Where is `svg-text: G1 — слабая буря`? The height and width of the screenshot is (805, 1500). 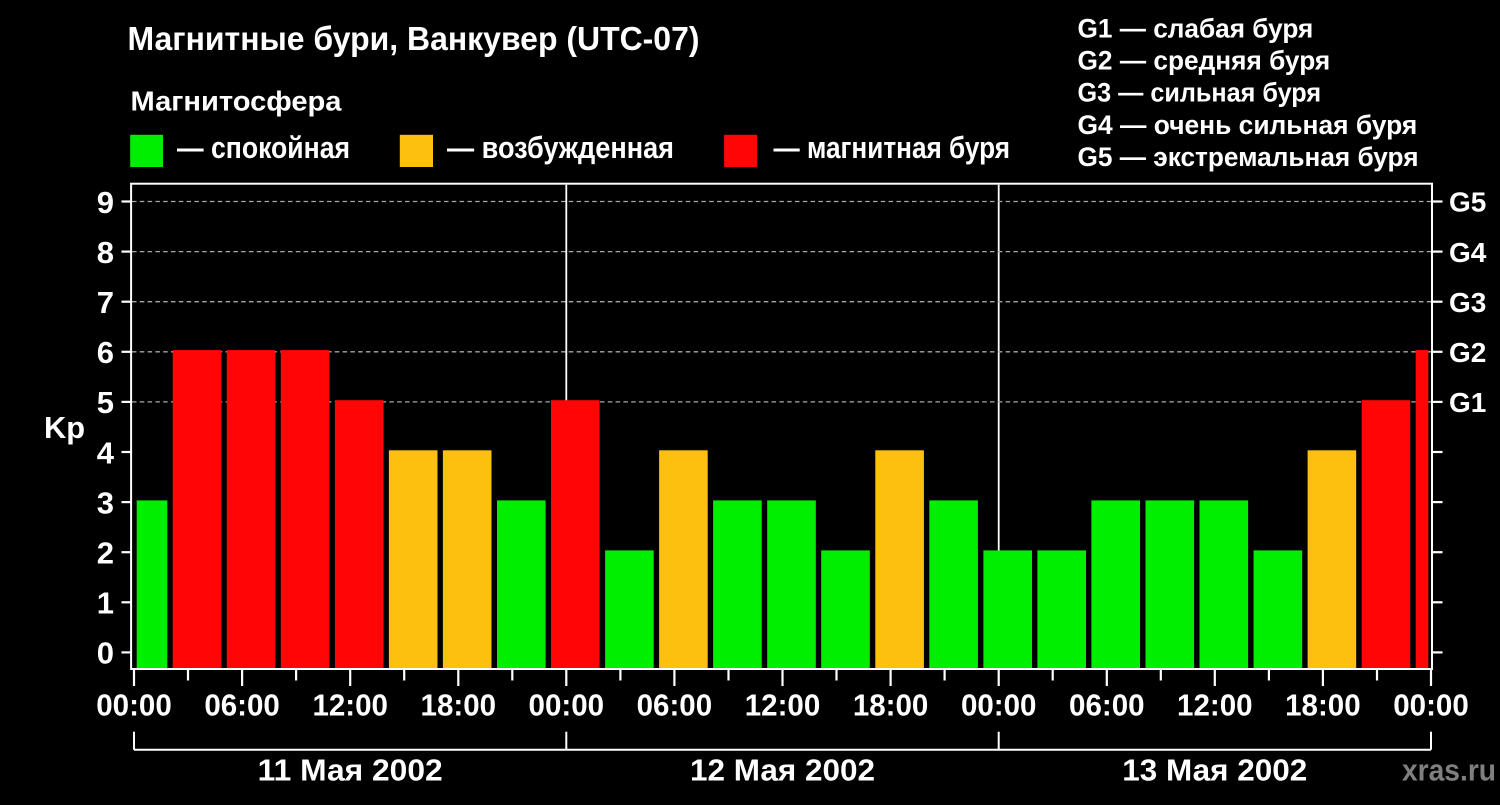 svg-text: G1 — слабая буря is located at coordinates (1196, 28).